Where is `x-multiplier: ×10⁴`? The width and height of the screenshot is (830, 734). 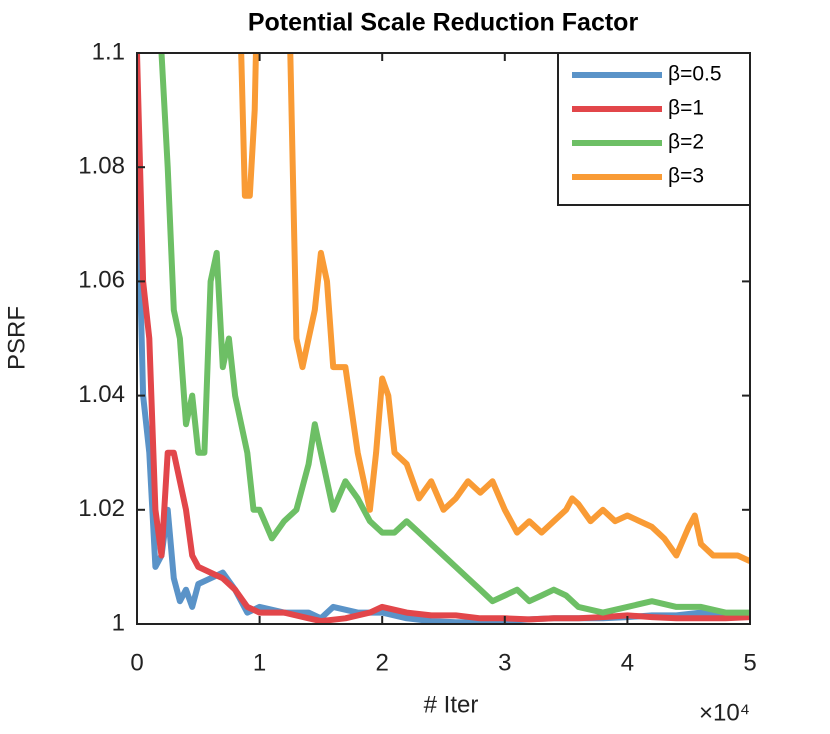 x-multiplier: ×10⁴ is located at coordinates (724, 712).